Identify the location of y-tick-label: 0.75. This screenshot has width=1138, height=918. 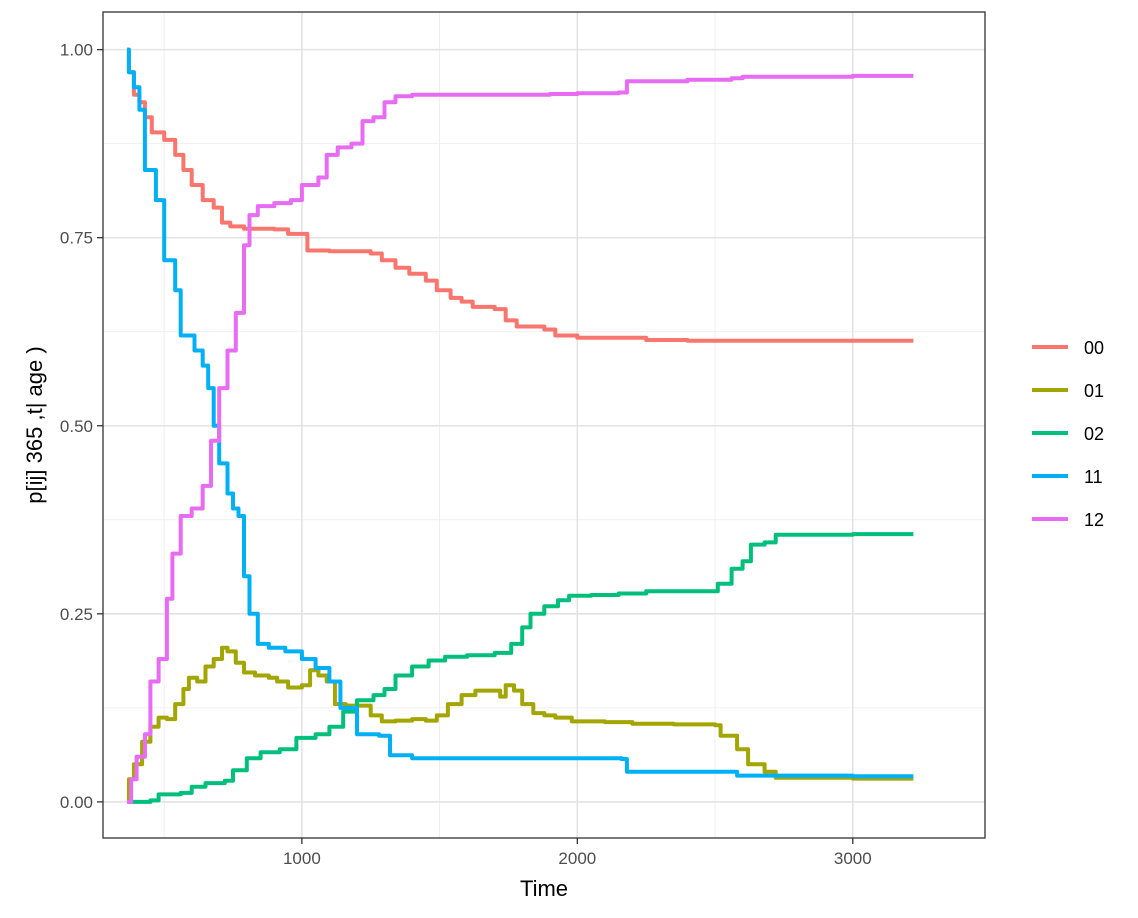
(76, 238).